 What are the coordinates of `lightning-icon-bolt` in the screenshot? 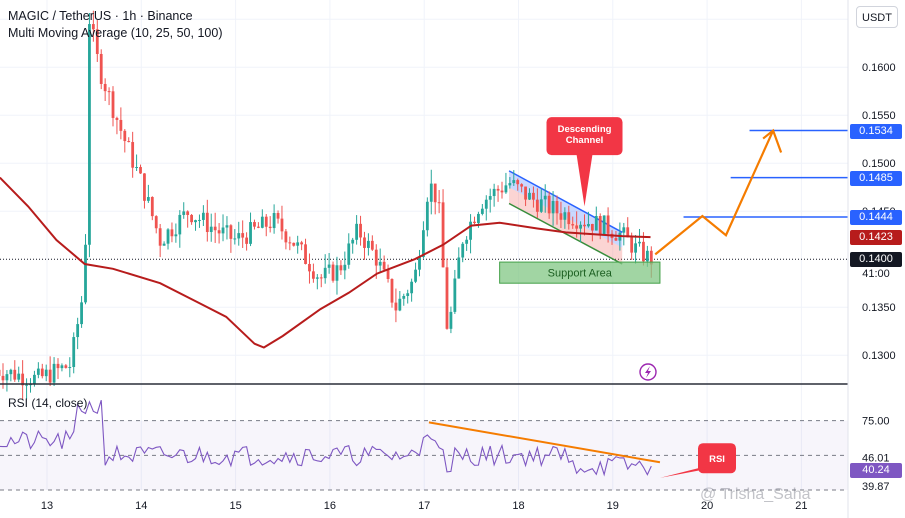 It's located at (648, 372).